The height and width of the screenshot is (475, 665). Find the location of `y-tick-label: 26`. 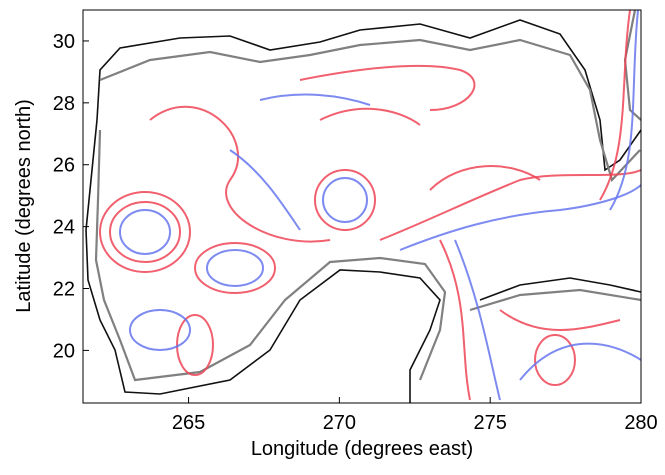

y-tick-label: 26 is located at coordinates (64, 166).